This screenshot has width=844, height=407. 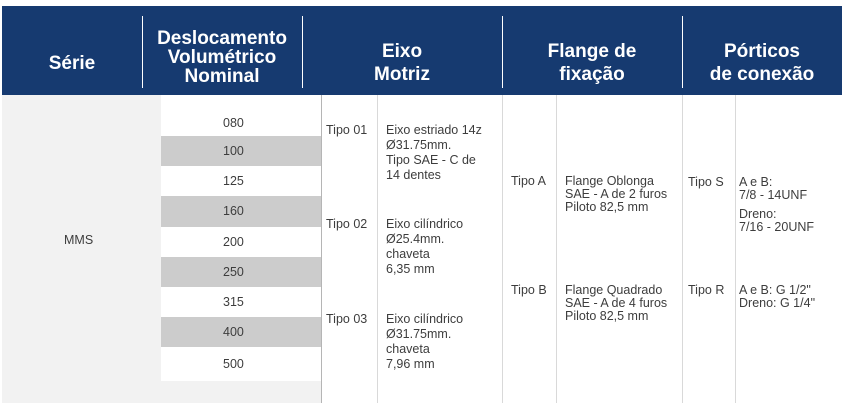 I want to click on deslocamento-value: 200, so click(x=233, y=241).